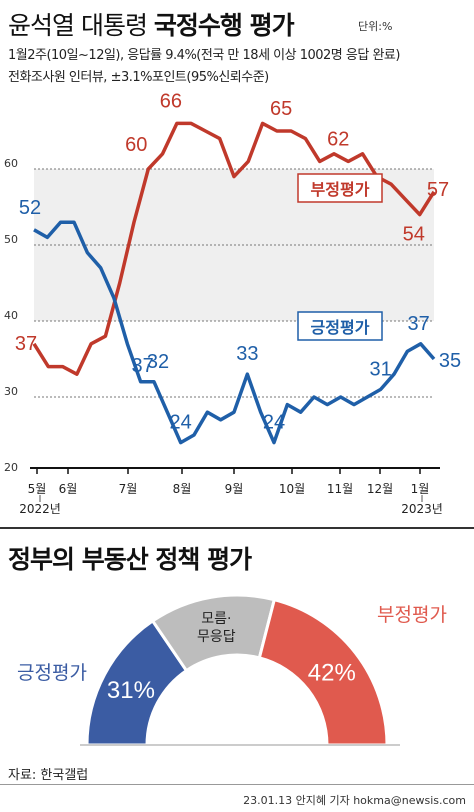 Image resolution: width=474 pixels, height=812 pixels. I want to click on negative-data-label: 54, so click(414, 235).